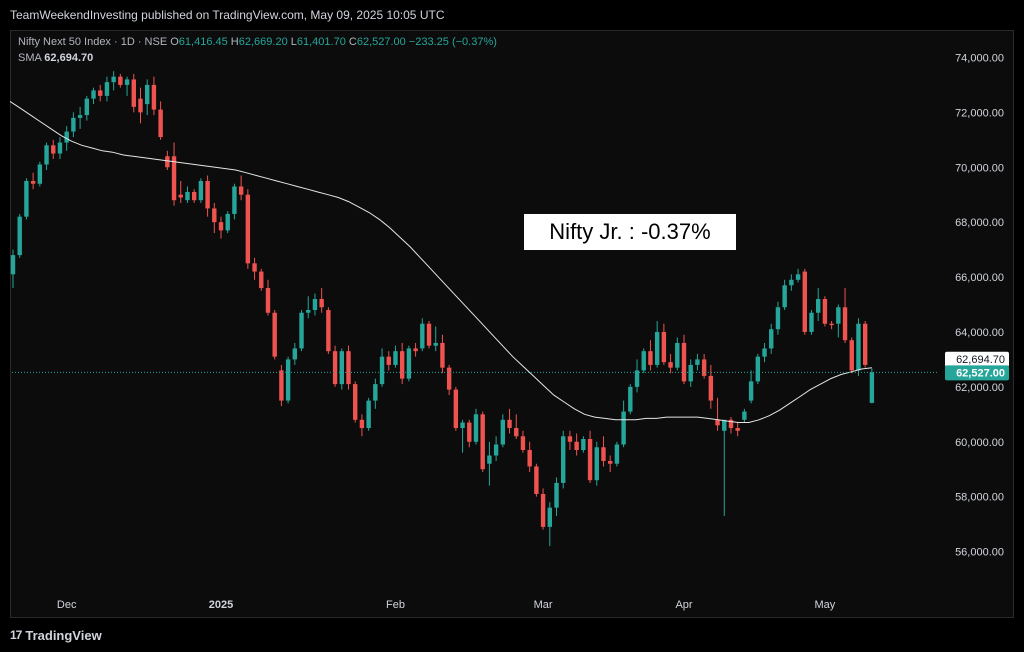 This screenshot has height=652, width=1024. What do you see at coordinates (56, 635) in the screenshot?
I see `tradingview-footer: 17 TradingView` at bounding box center [56, 635].